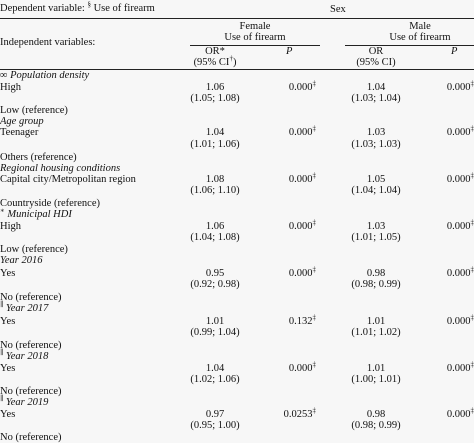  I want to click on male-ci: (1.03; 1.04), so click(376, 98).